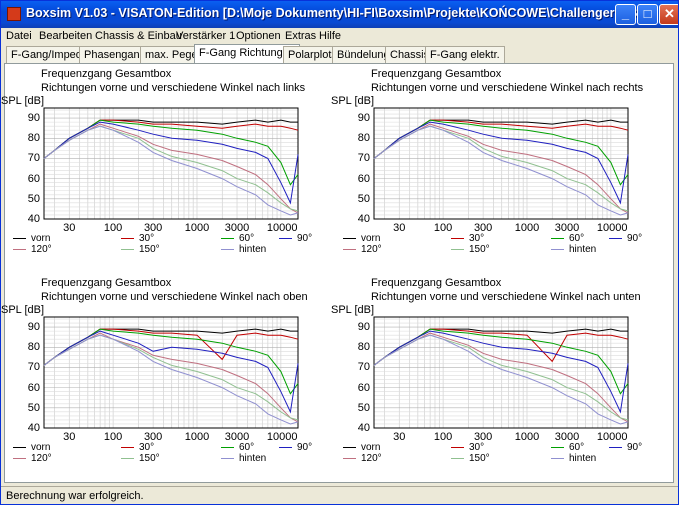  Describe the element at coordinates (301, 36) in the screenshot. I see `menu-extras: Extras` at that location.